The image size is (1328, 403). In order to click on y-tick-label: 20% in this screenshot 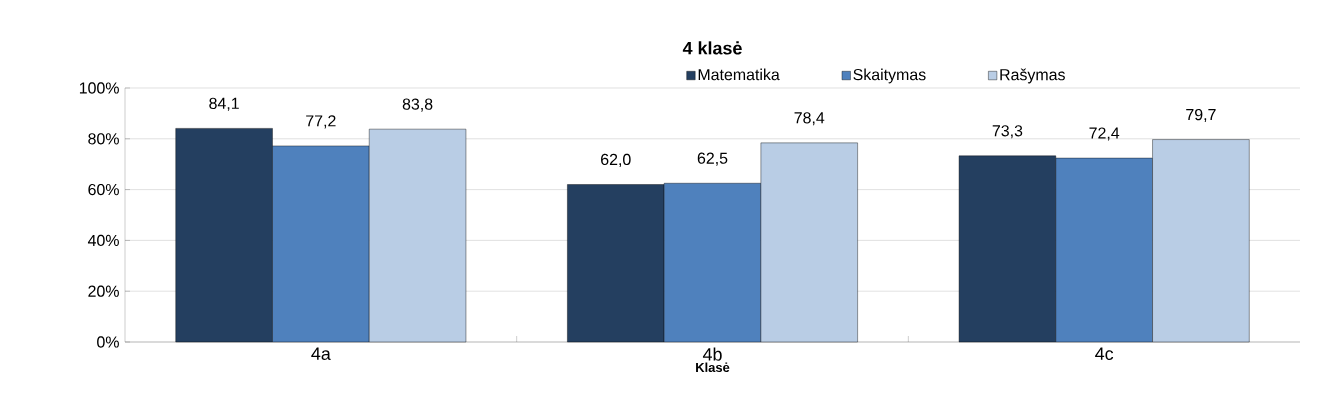, I will do `click(103, 291)`.